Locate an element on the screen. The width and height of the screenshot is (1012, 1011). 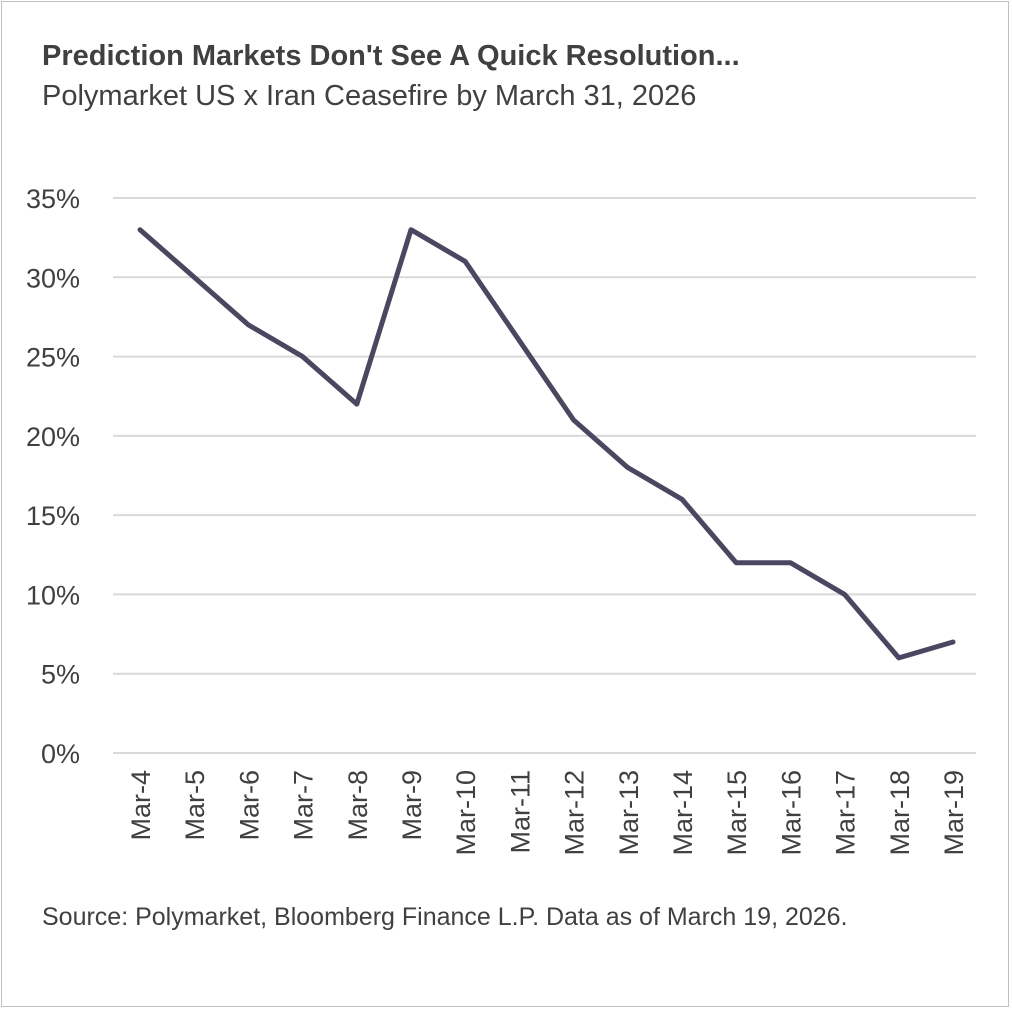
x-tick-label: Mar-5 is located at coordinates (195, 805).